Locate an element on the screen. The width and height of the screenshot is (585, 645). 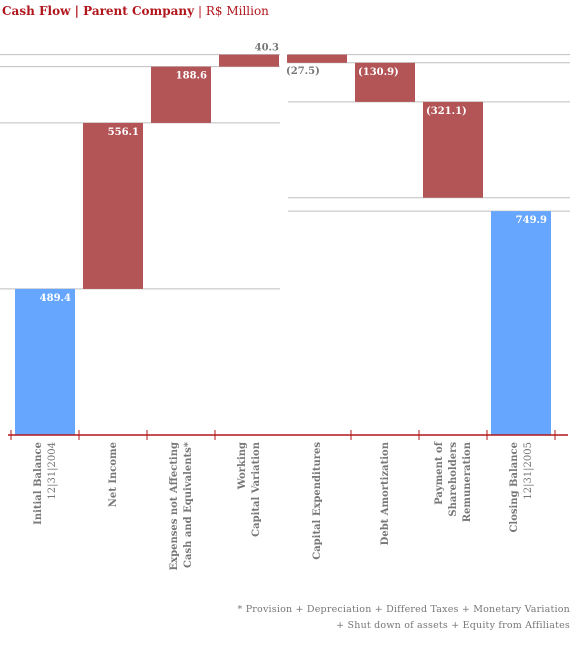
category-label: Working is located at coordinates (242, 466).